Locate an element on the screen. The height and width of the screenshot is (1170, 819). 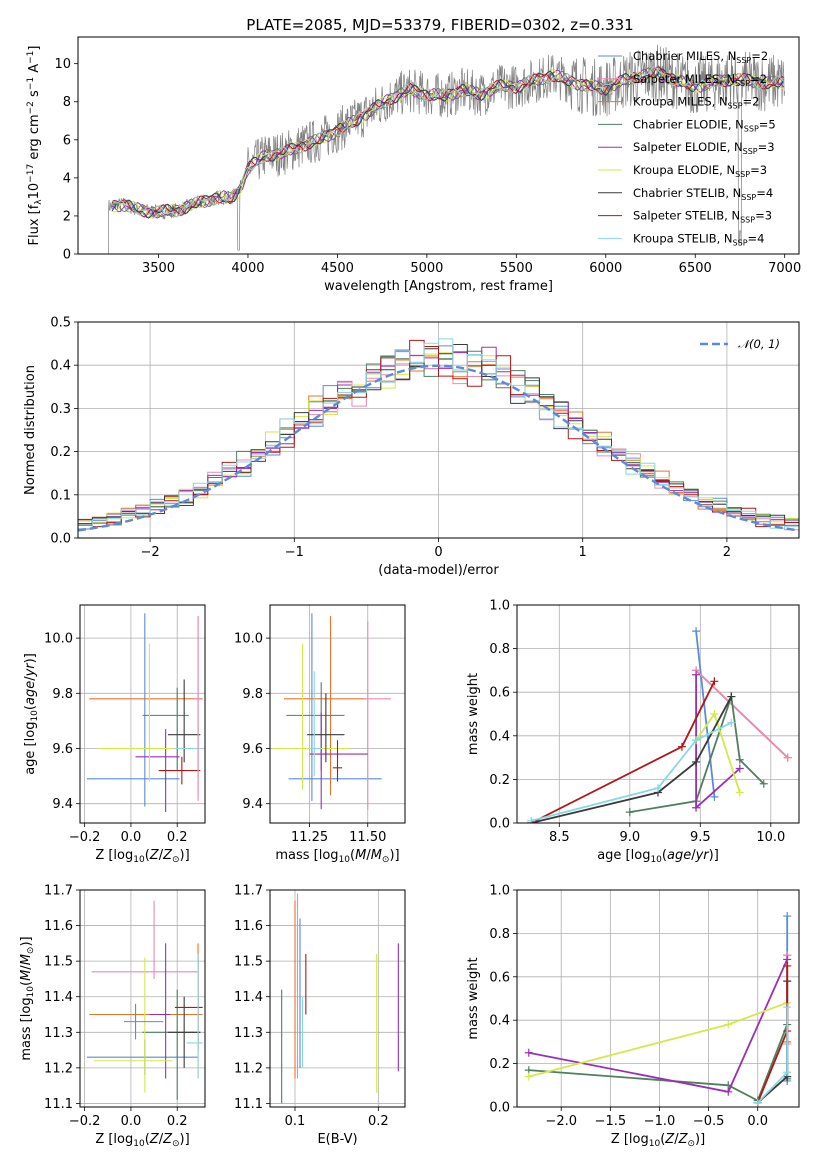
y-tick-label: 11.4 is located at coordinates (58, 997).